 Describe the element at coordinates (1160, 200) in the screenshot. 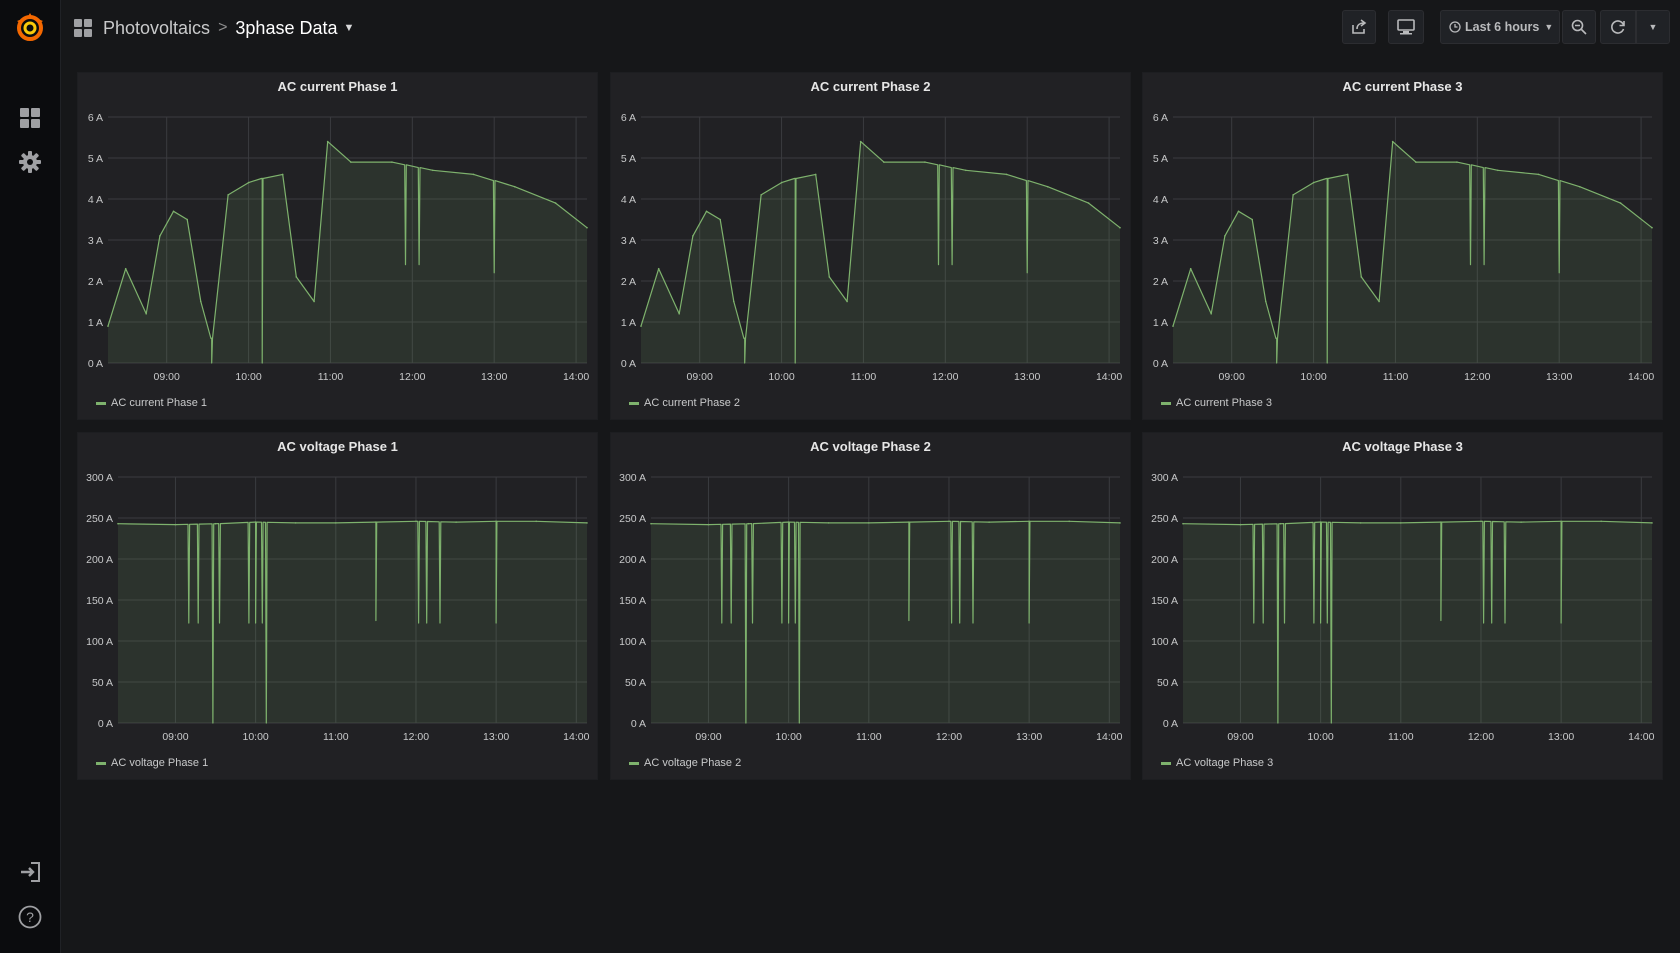

I see `y-tick-label: 4 A` at that location.